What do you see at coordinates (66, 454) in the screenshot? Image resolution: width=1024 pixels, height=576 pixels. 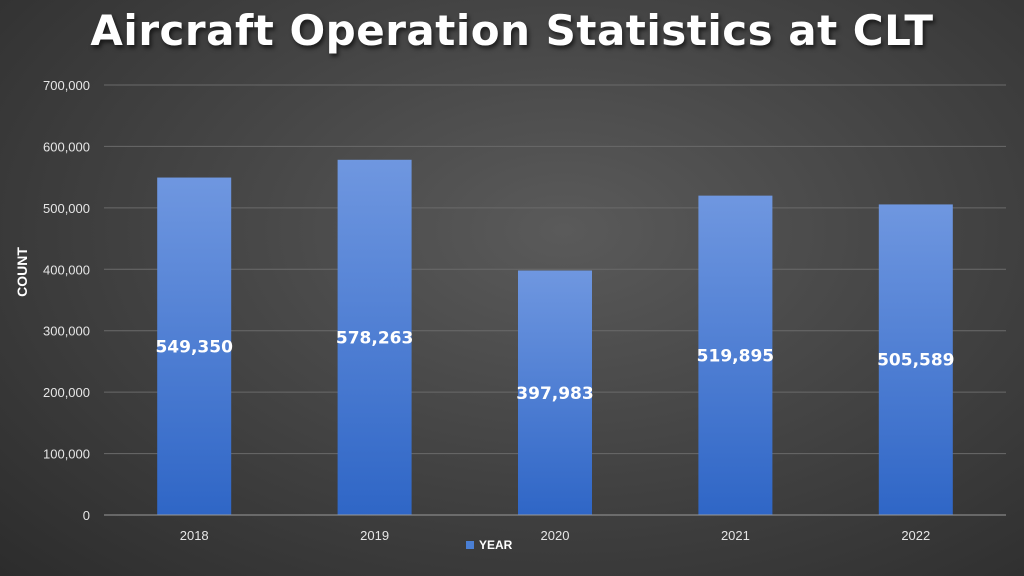 I see `y-tick-label: 100,000` at bounding box center [66, 454].